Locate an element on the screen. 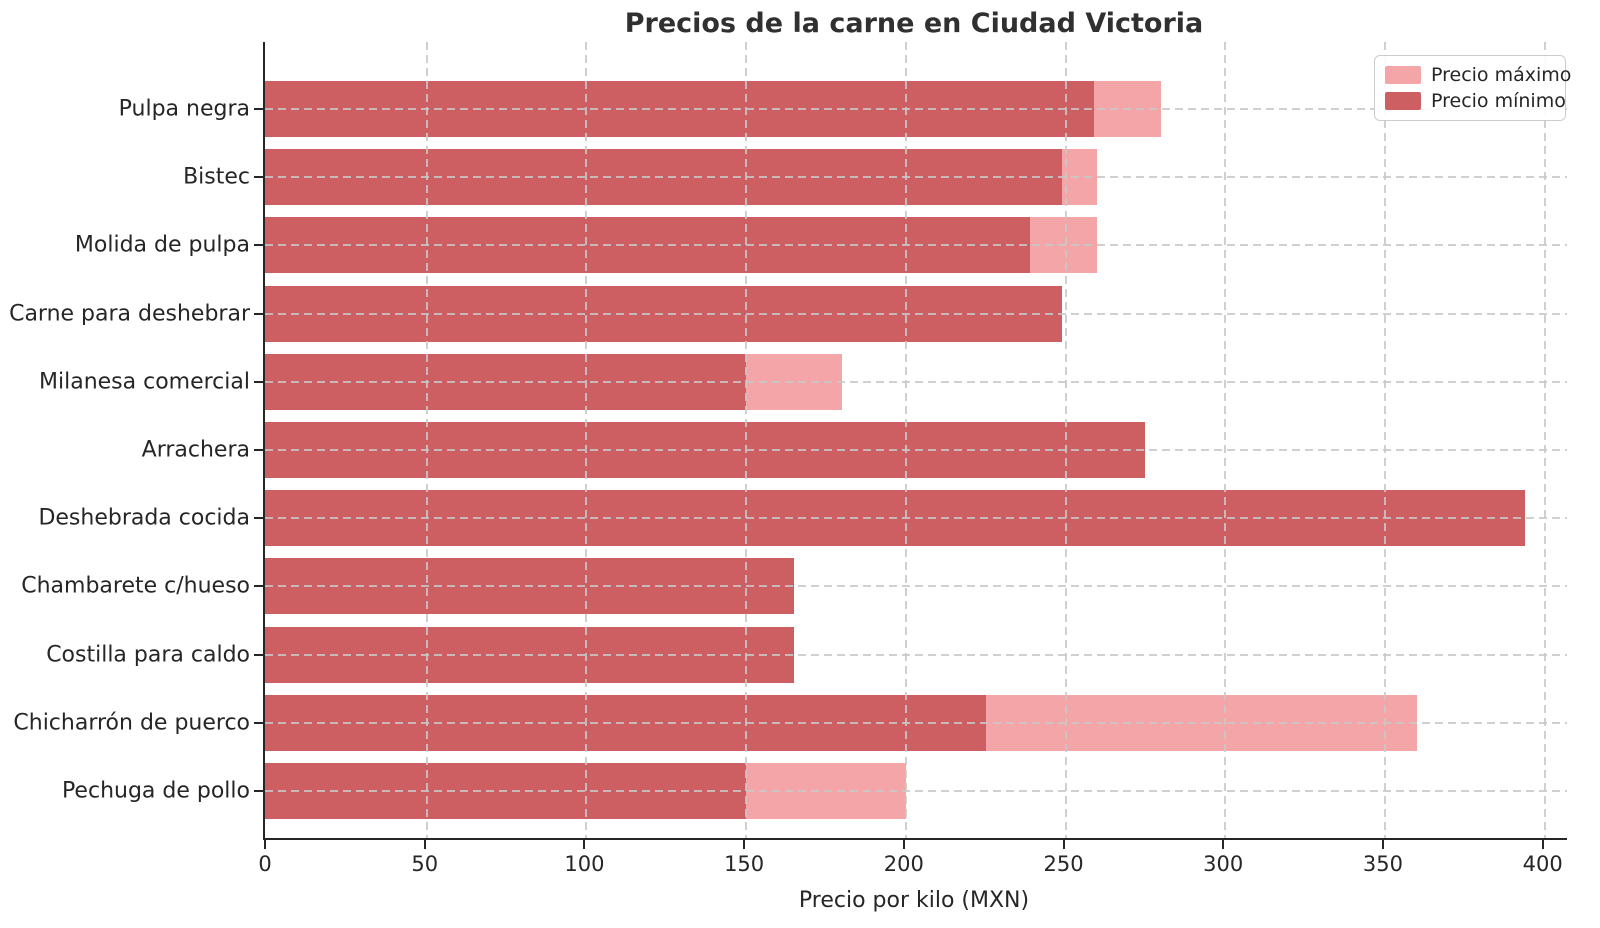 The height and width of the screenshot is (928, 1600). y-axis-label: Deshebrada cocida is located at coordinates (144, 518).